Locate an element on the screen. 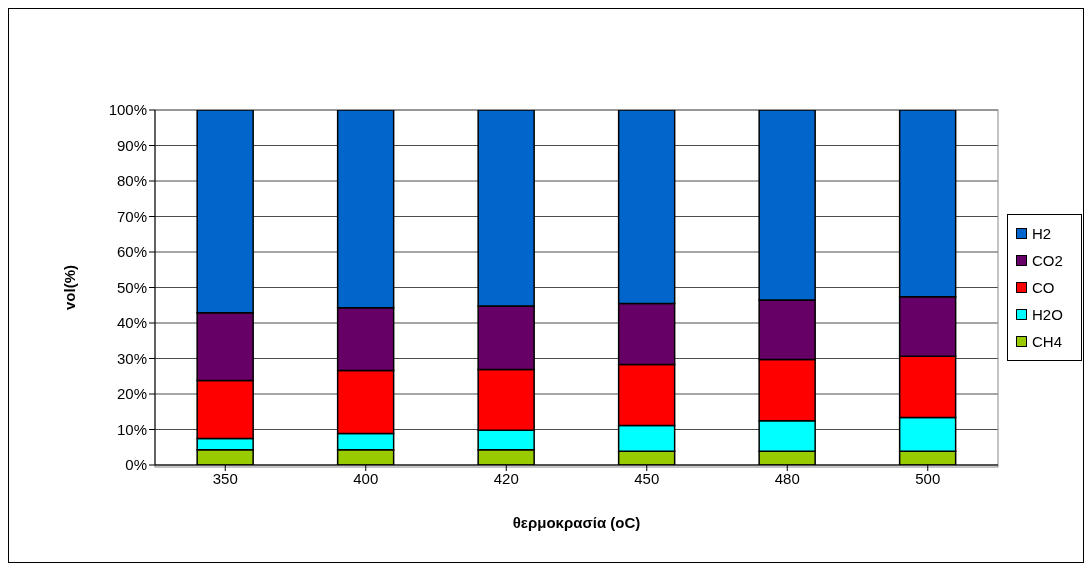 The image size is (1086, 565). y-tick-label: 10% is located at coordinates (131, 429).